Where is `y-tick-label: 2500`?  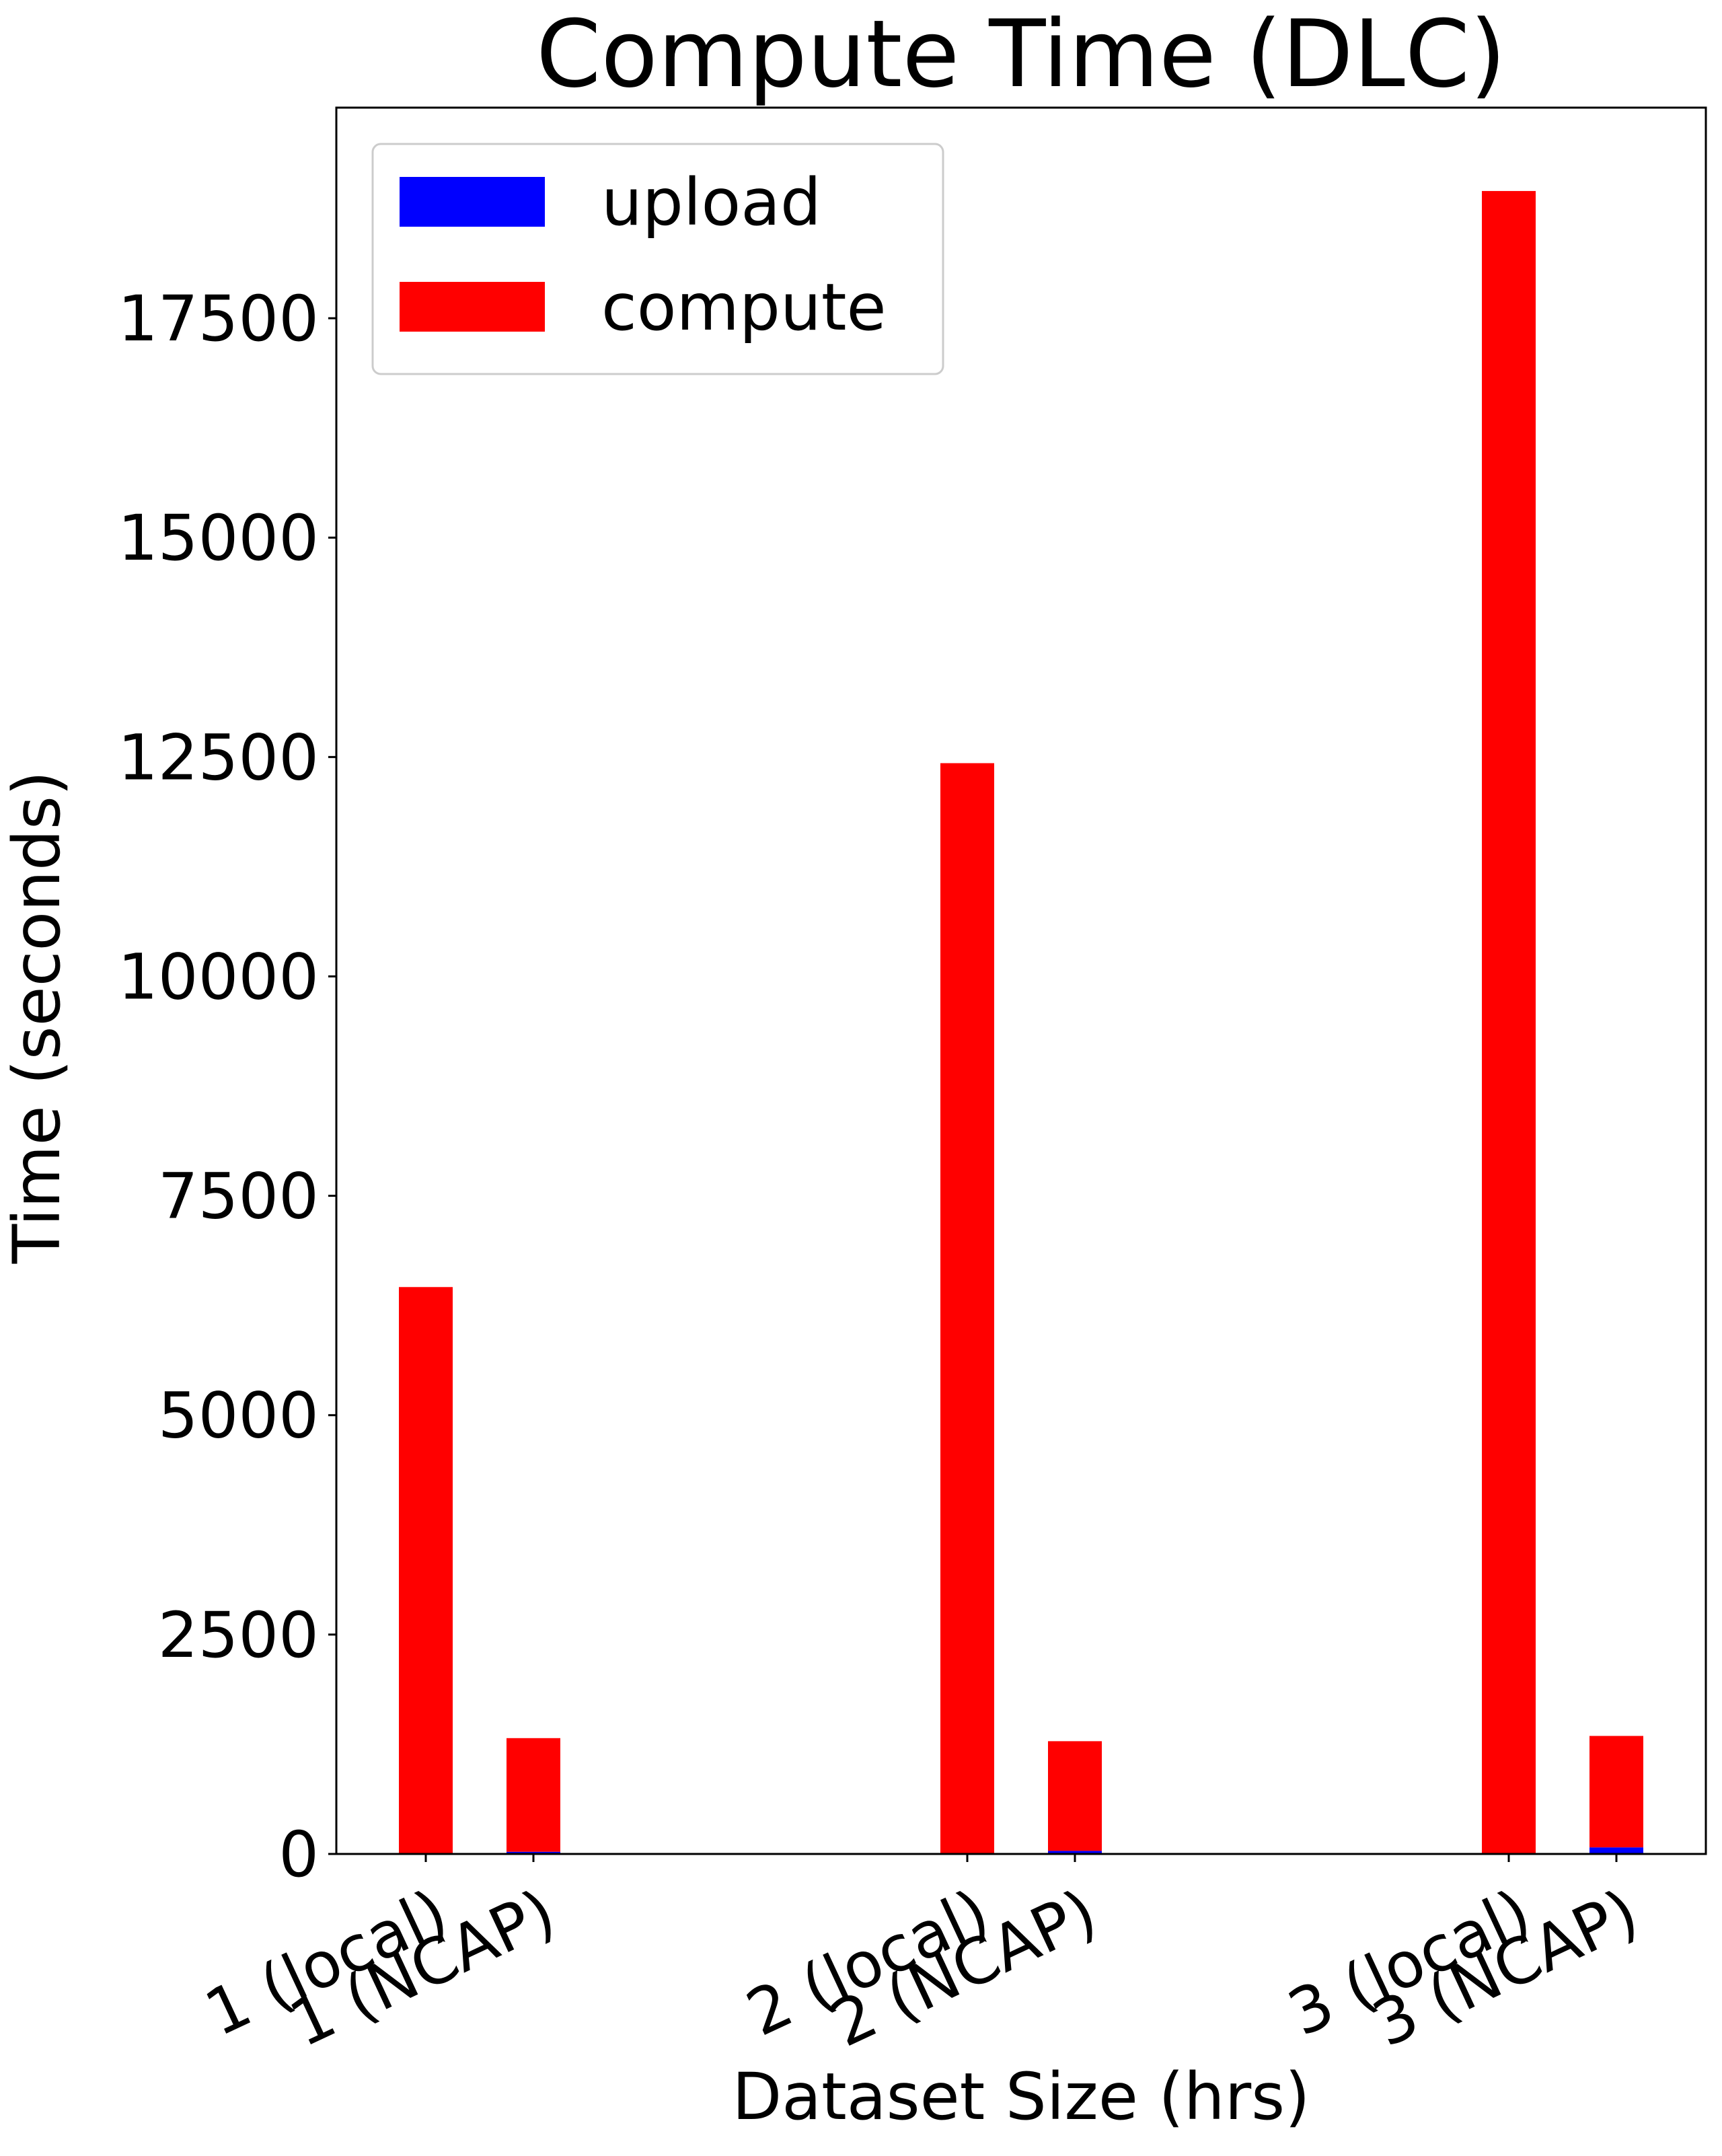 y-tick-label: 2500 is located at coordinates (238, 1636).